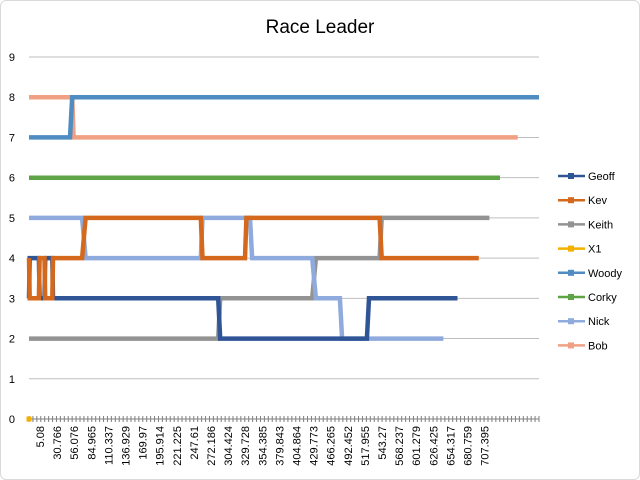 The width and height of the screenshot is (640, 480). What do you see at coordinates (571, 297) in the screenshot?
I see `legend-marker-corky` at bounding box center [571, 297].